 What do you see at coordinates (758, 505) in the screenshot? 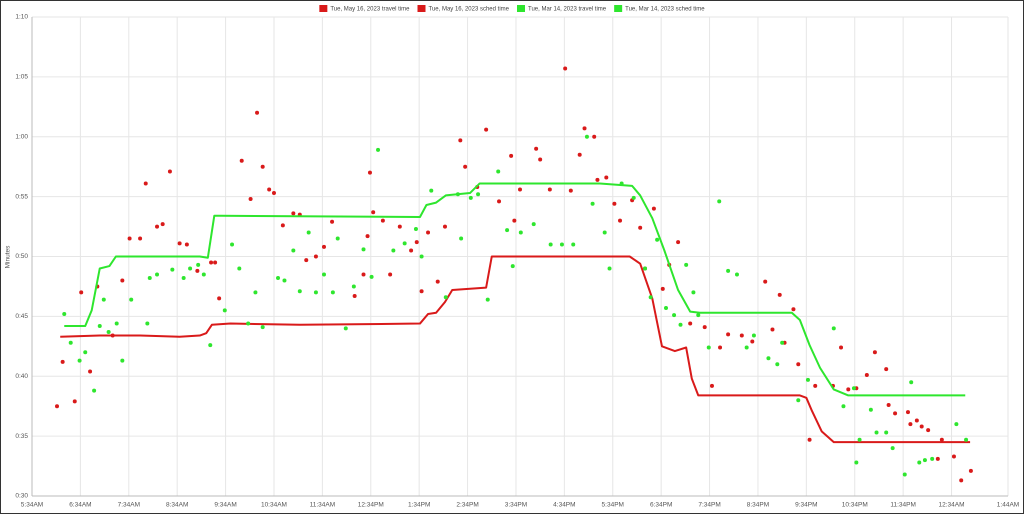
I see `x-tick-label: 8:34PM` at bounding box center [758, 505].